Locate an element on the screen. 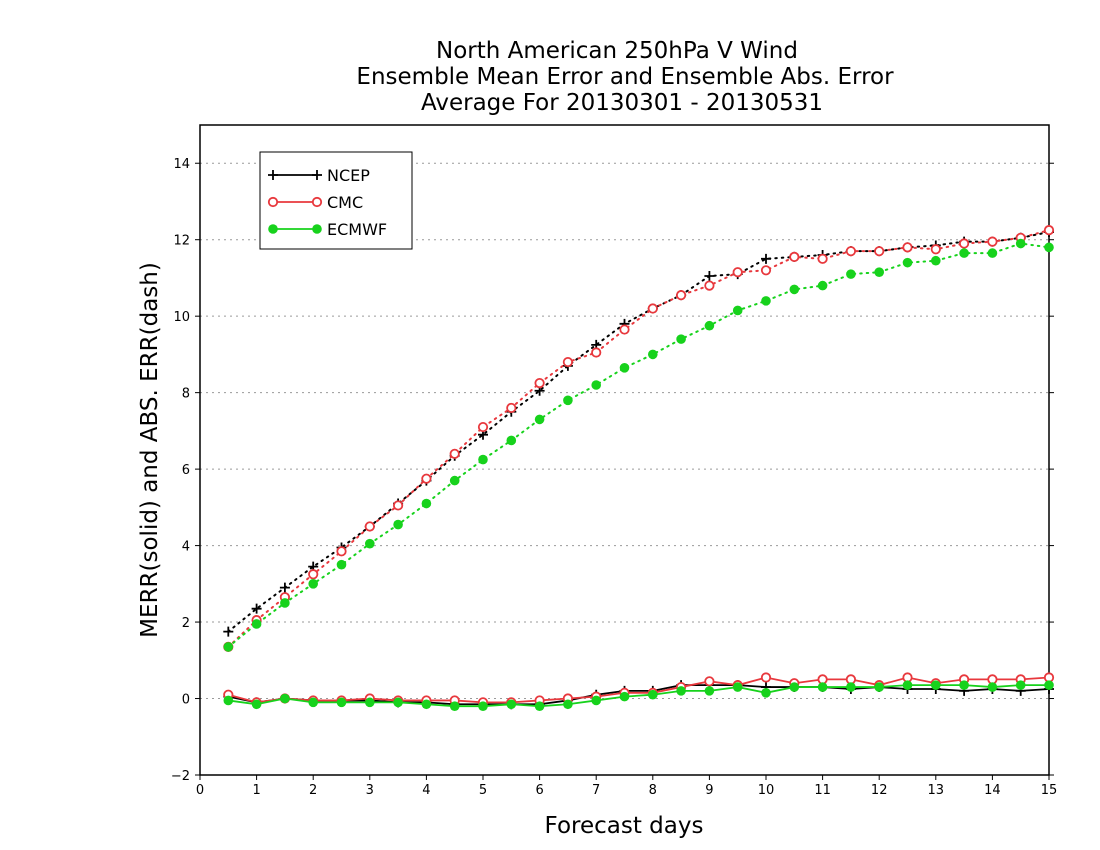 The height and width of the screenshot is (850, 1100). x-tick-label: 14 is located at coordinates (992, 790).